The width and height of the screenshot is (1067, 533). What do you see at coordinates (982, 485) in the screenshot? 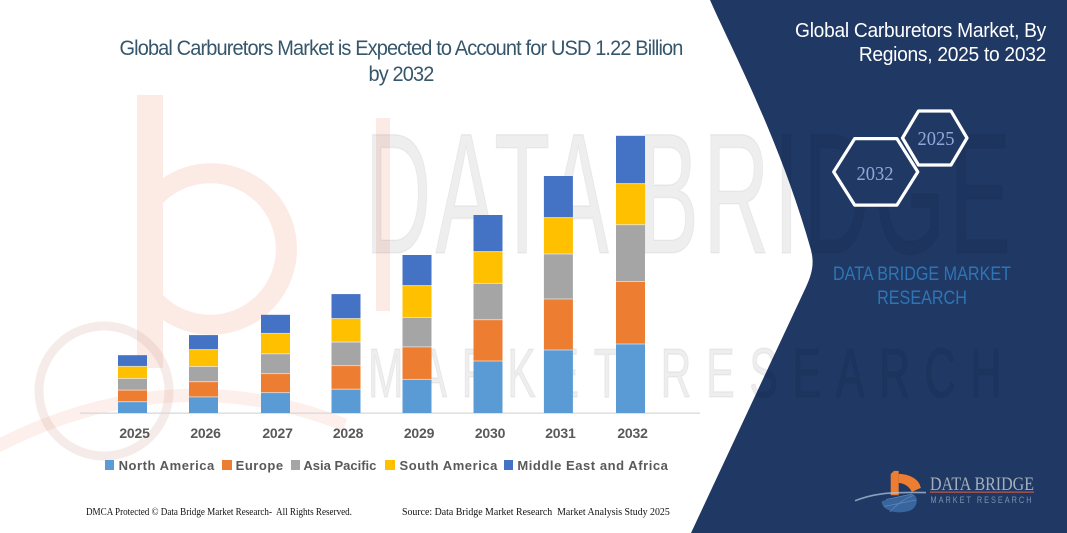
I see `svg-text: DATA BRIDGE` at bounding box center [982, 485].